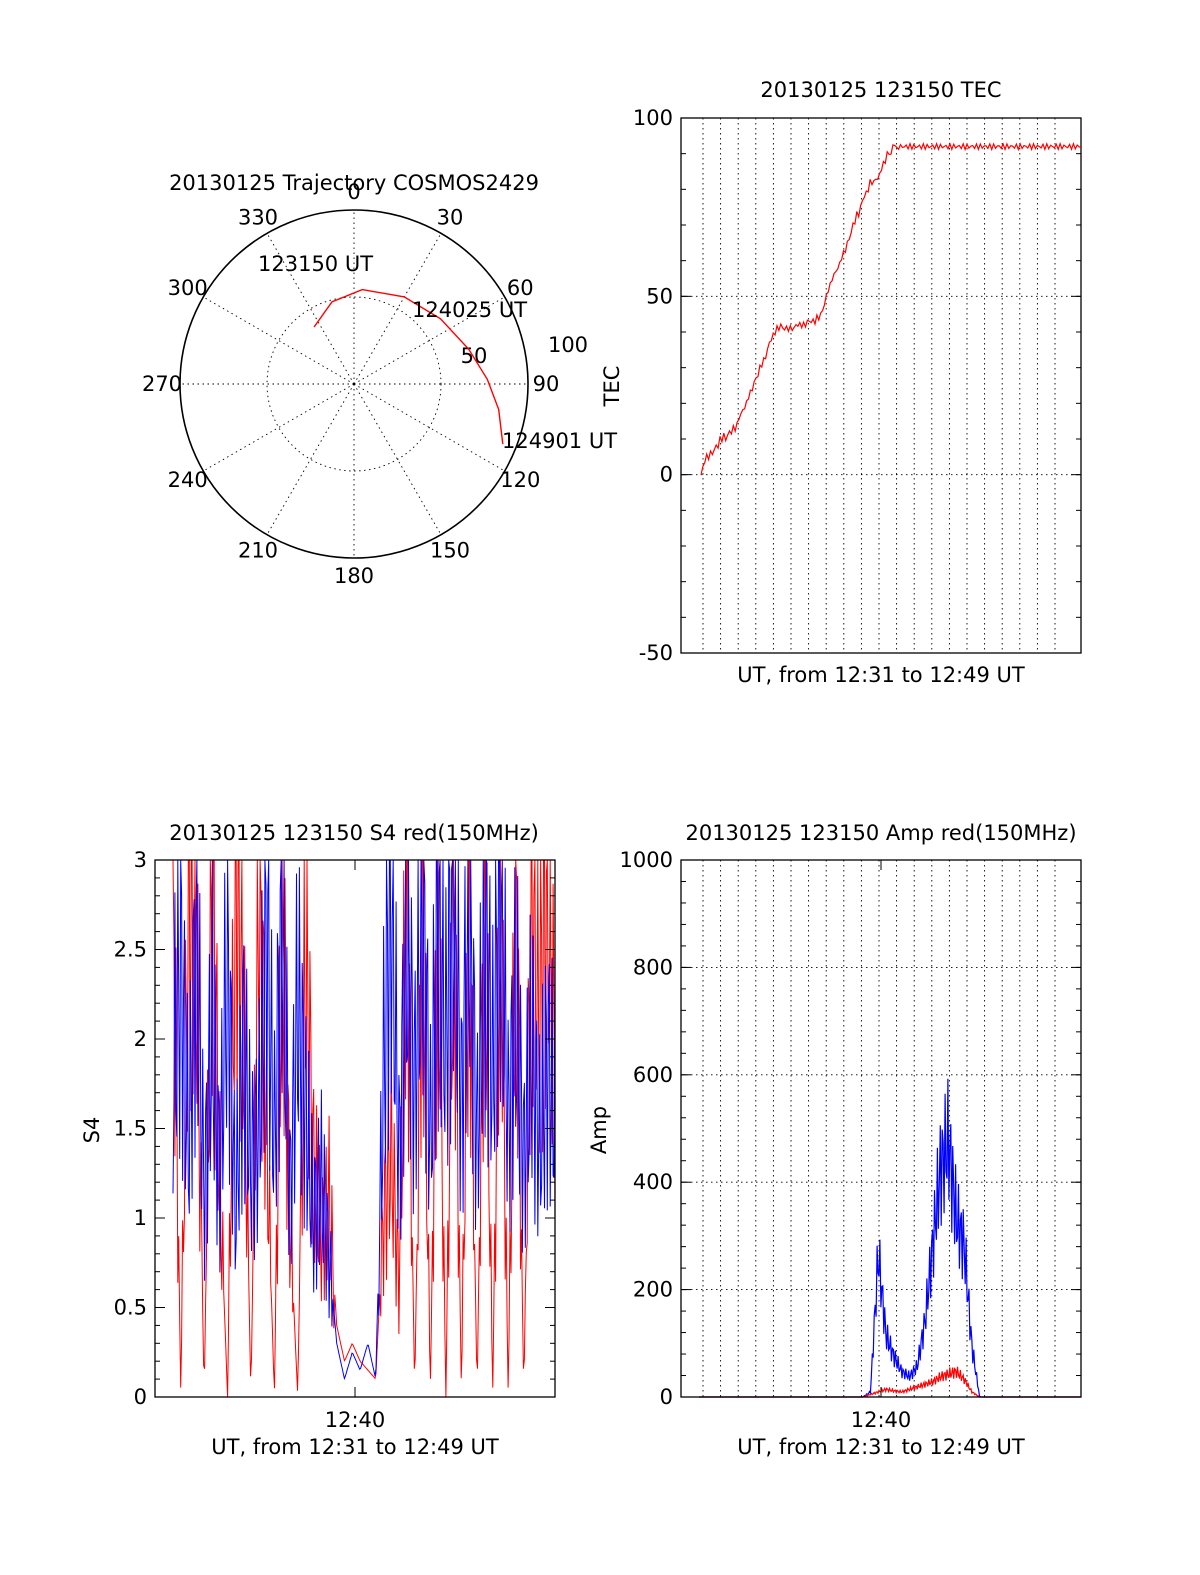 The width and height of the screenshot is (1200, 1575). What do you see at coordinates (92, 1130) in the screenshot?
I see `s4-y-axis-label: S4` at bounding box center [92, 1130].